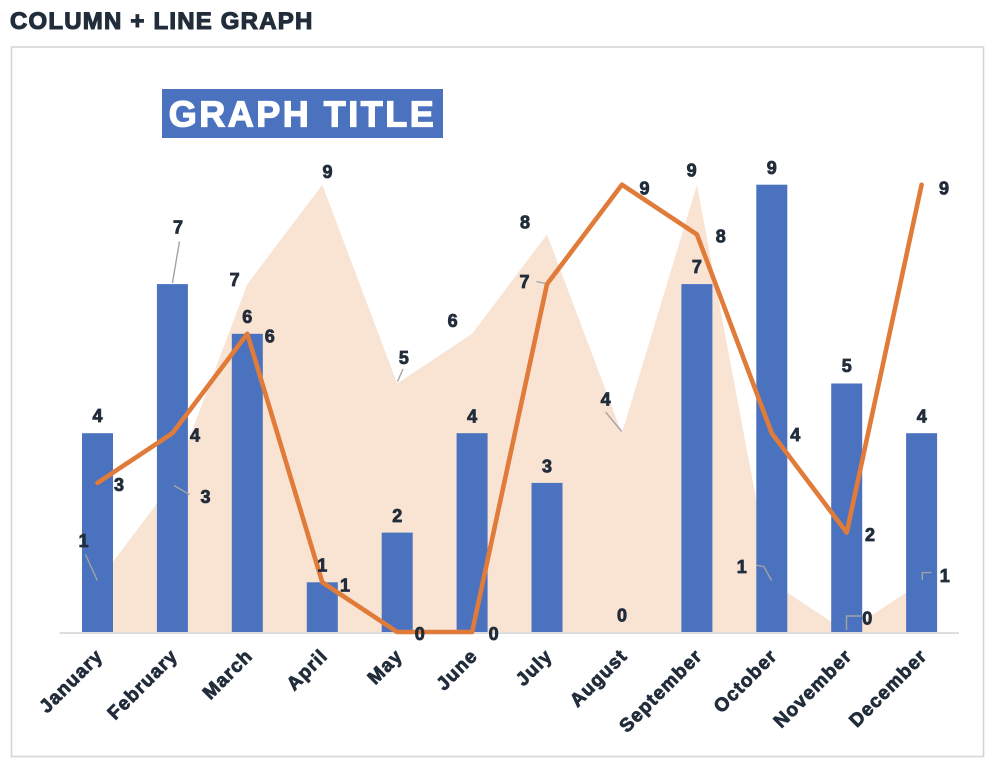  Describe the element at coordinates (303, 114) in the screenshot. I see `svg-text: GRAPH TITLE` at that location.